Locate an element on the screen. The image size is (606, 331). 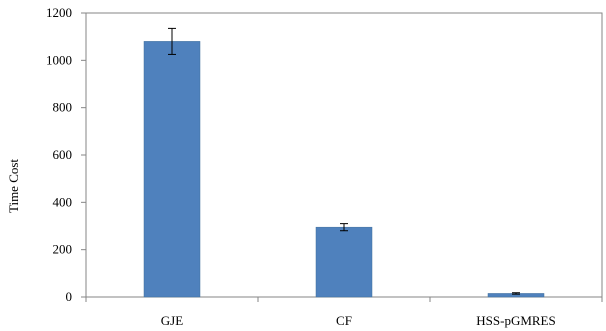
y-tick-label: 800 is located at coordinates (63, 107).